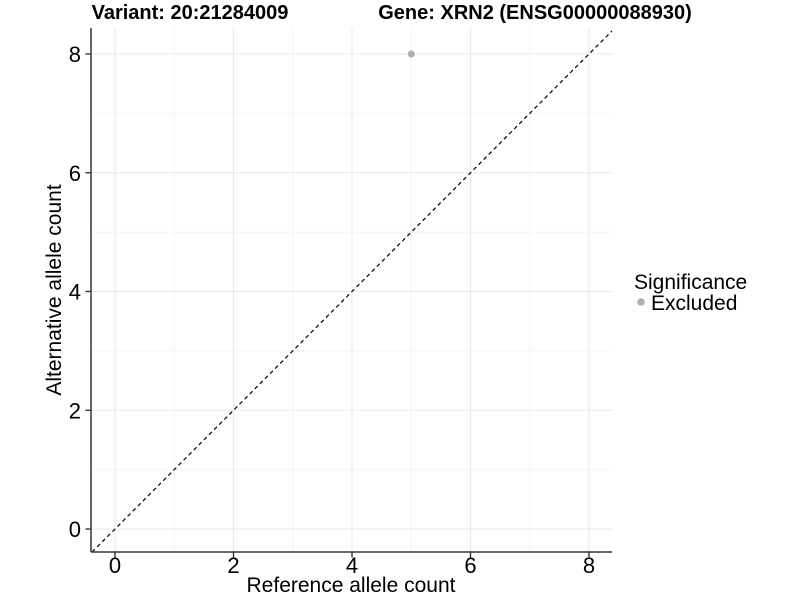  I want to click on scatter-point, so click(411, 54).